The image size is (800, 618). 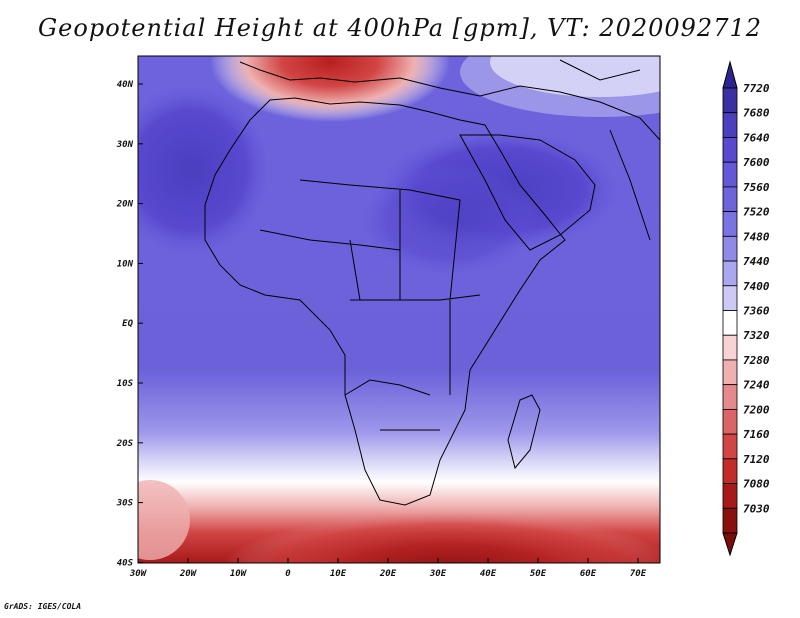 What do you see at coordinates (138, 574) in the screenshot?
I see `lon-label: 30W` at bounding box center [138, 574].